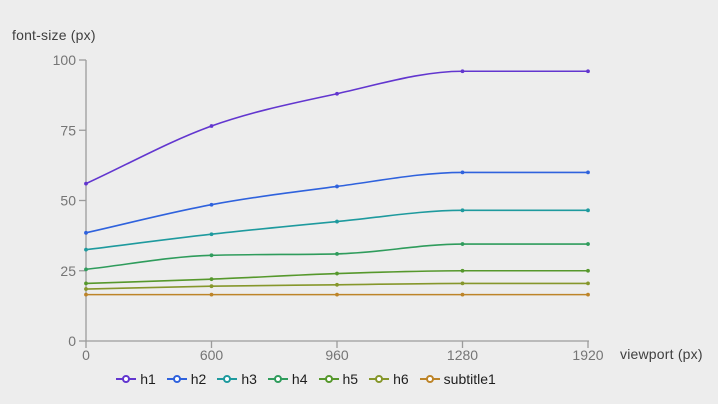  I want to click on x-tick-label: 1920, so click(587, 355).